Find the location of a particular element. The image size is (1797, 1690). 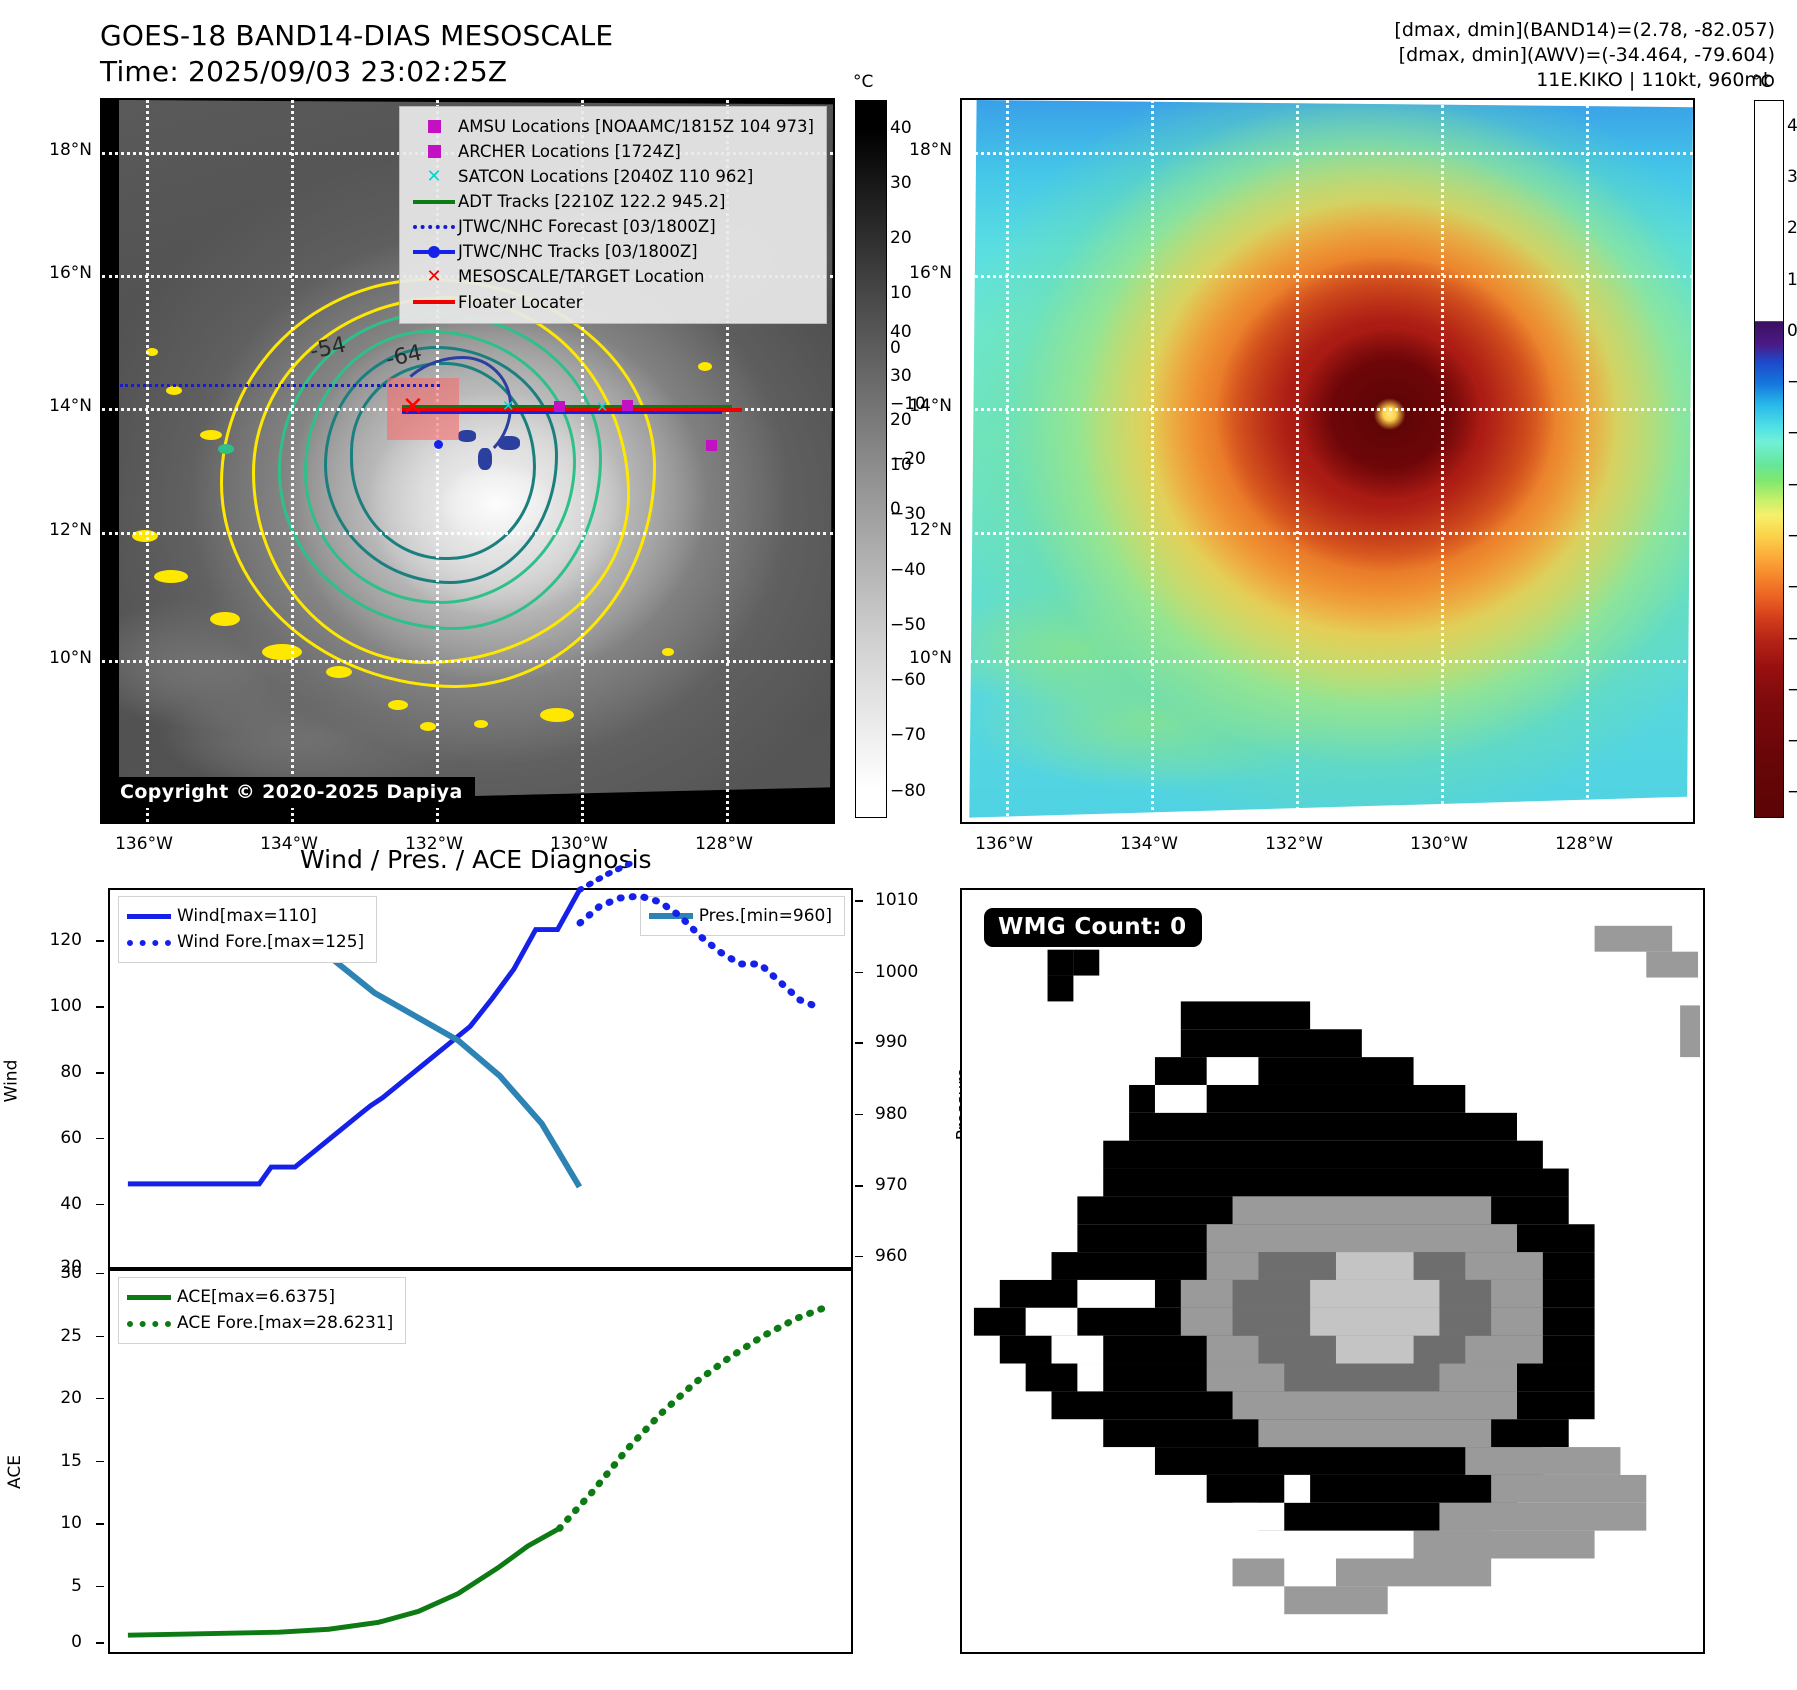

legend-label: ACE Fore.[max=28.6231] is located at coordinates (285, 1323).